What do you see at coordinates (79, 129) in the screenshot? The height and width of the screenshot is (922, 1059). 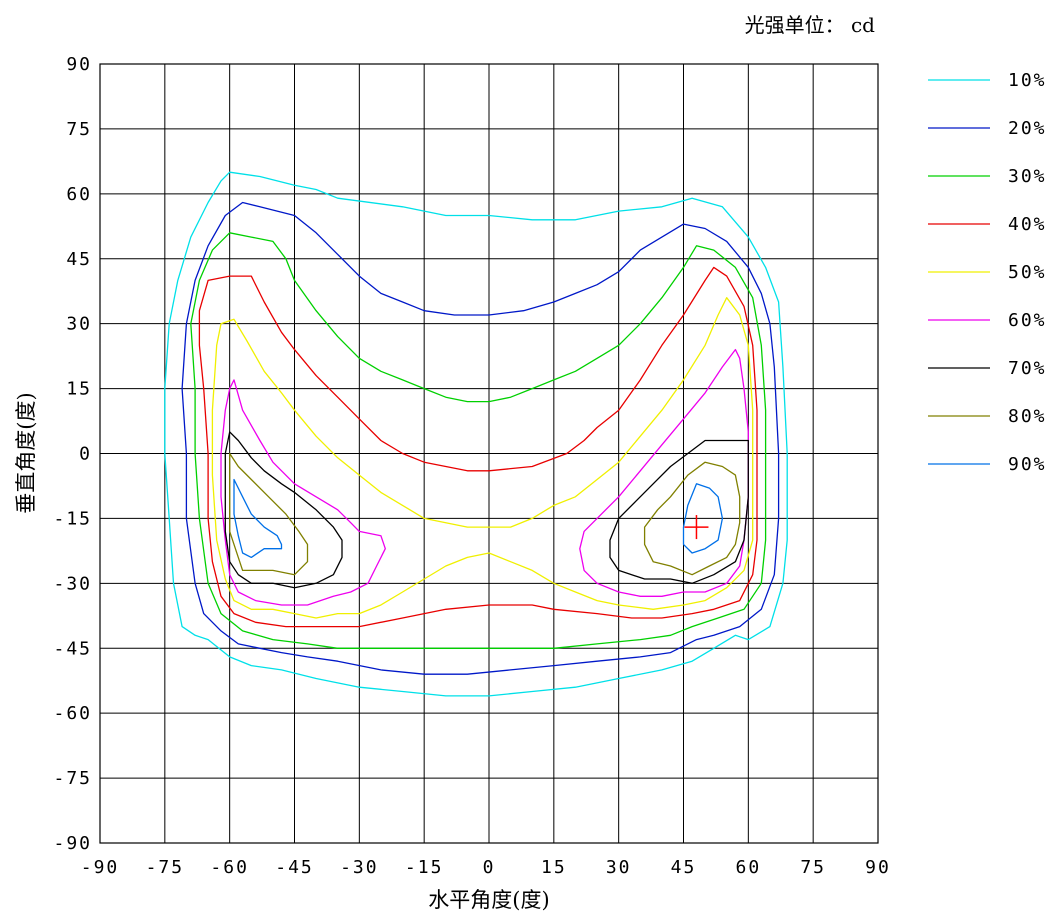 I see `y-tick-label: 75` at bounding box center [79, 129].